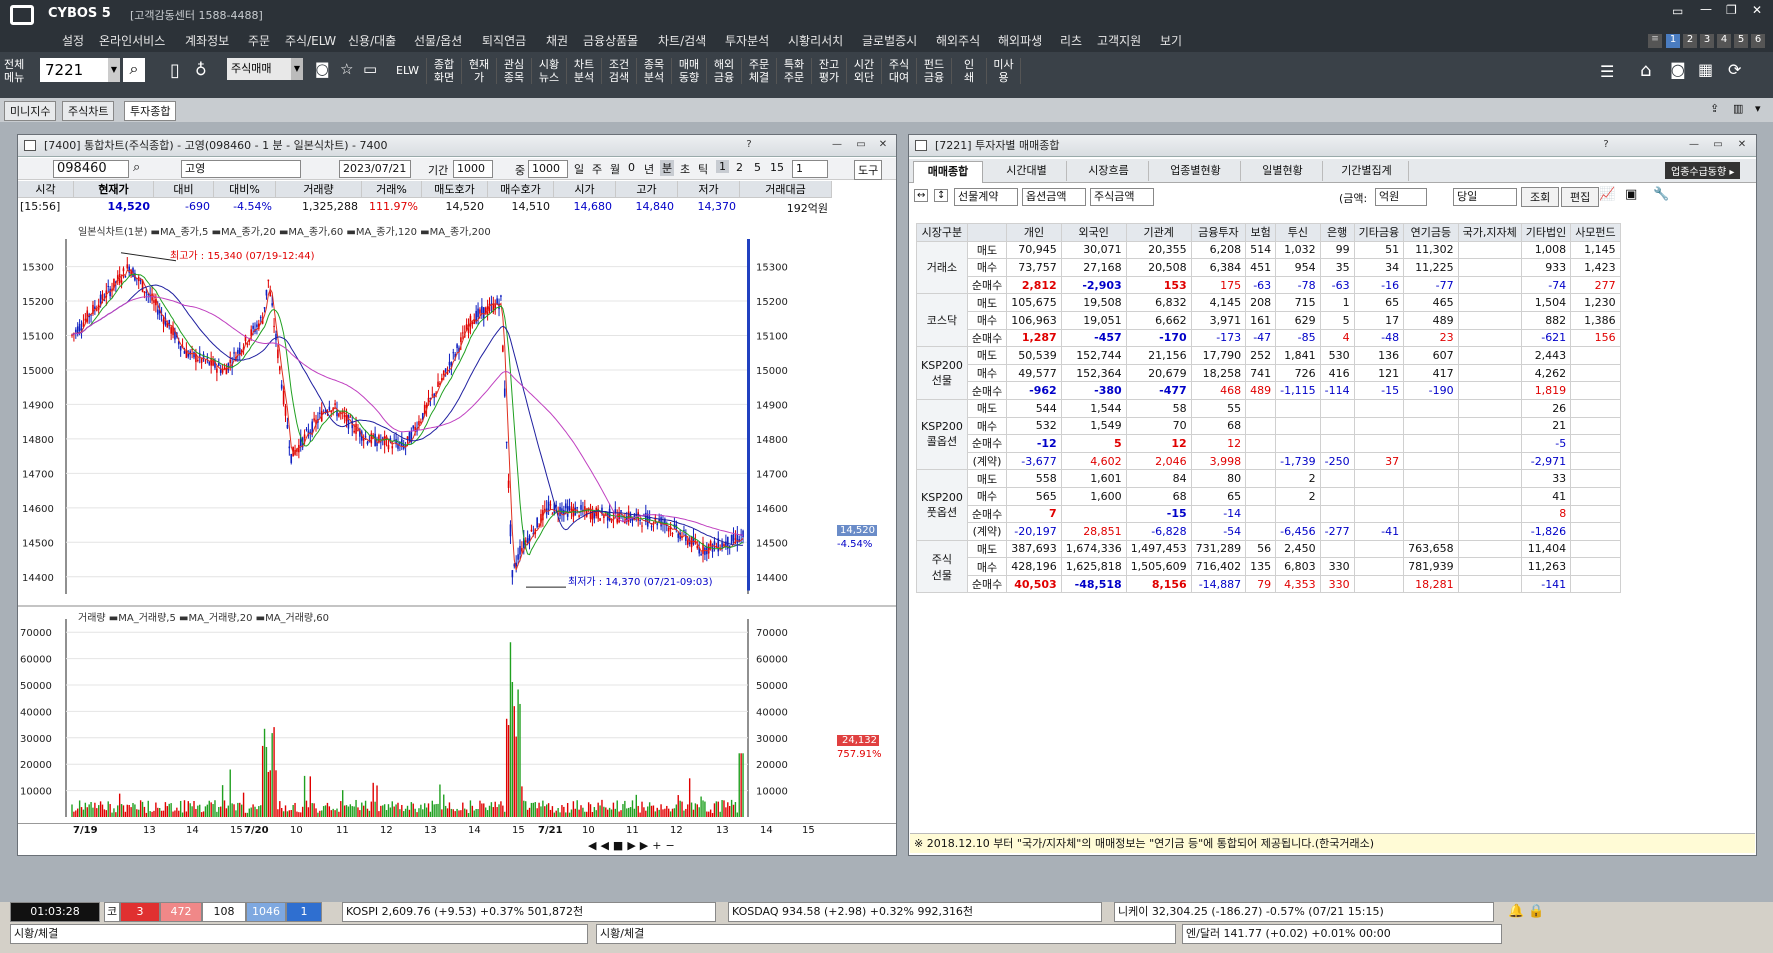 The height and width of the screenshot is (953, 1773). Describe the element at coordinates (1122, 197) in the screenshot. I see `stock-select: 주식금액` at that location.